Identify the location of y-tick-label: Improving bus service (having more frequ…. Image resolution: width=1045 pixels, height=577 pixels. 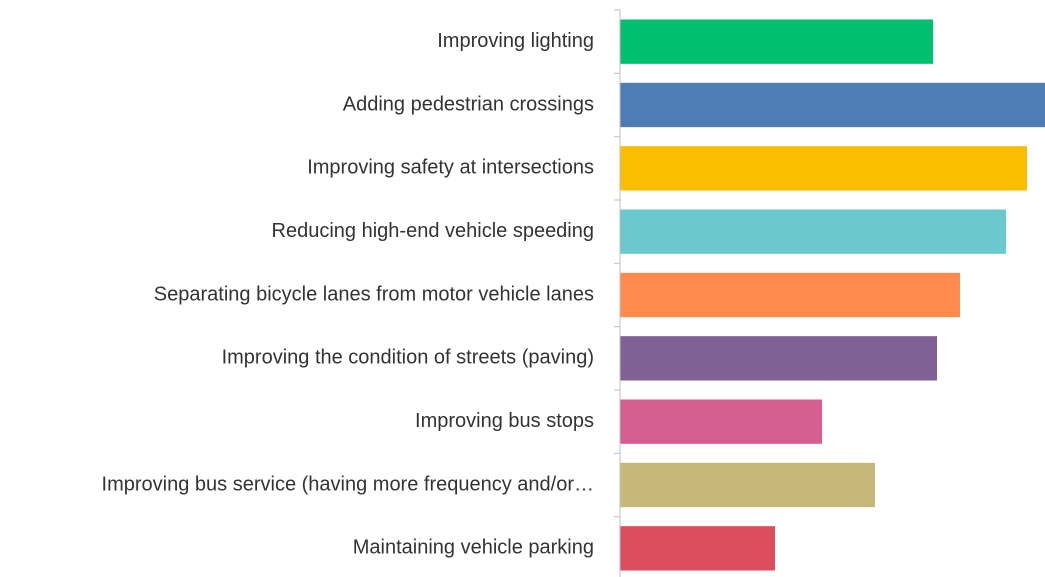
(348, 484).